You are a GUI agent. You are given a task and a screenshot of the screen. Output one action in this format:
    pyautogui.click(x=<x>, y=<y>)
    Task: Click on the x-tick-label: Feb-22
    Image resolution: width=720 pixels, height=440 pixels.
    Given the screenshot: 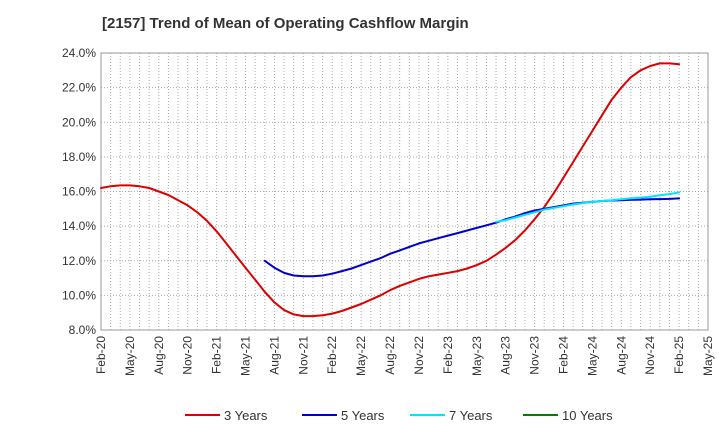 What is the action you would take?
    pyautogui.click(x=332, y=355)
    